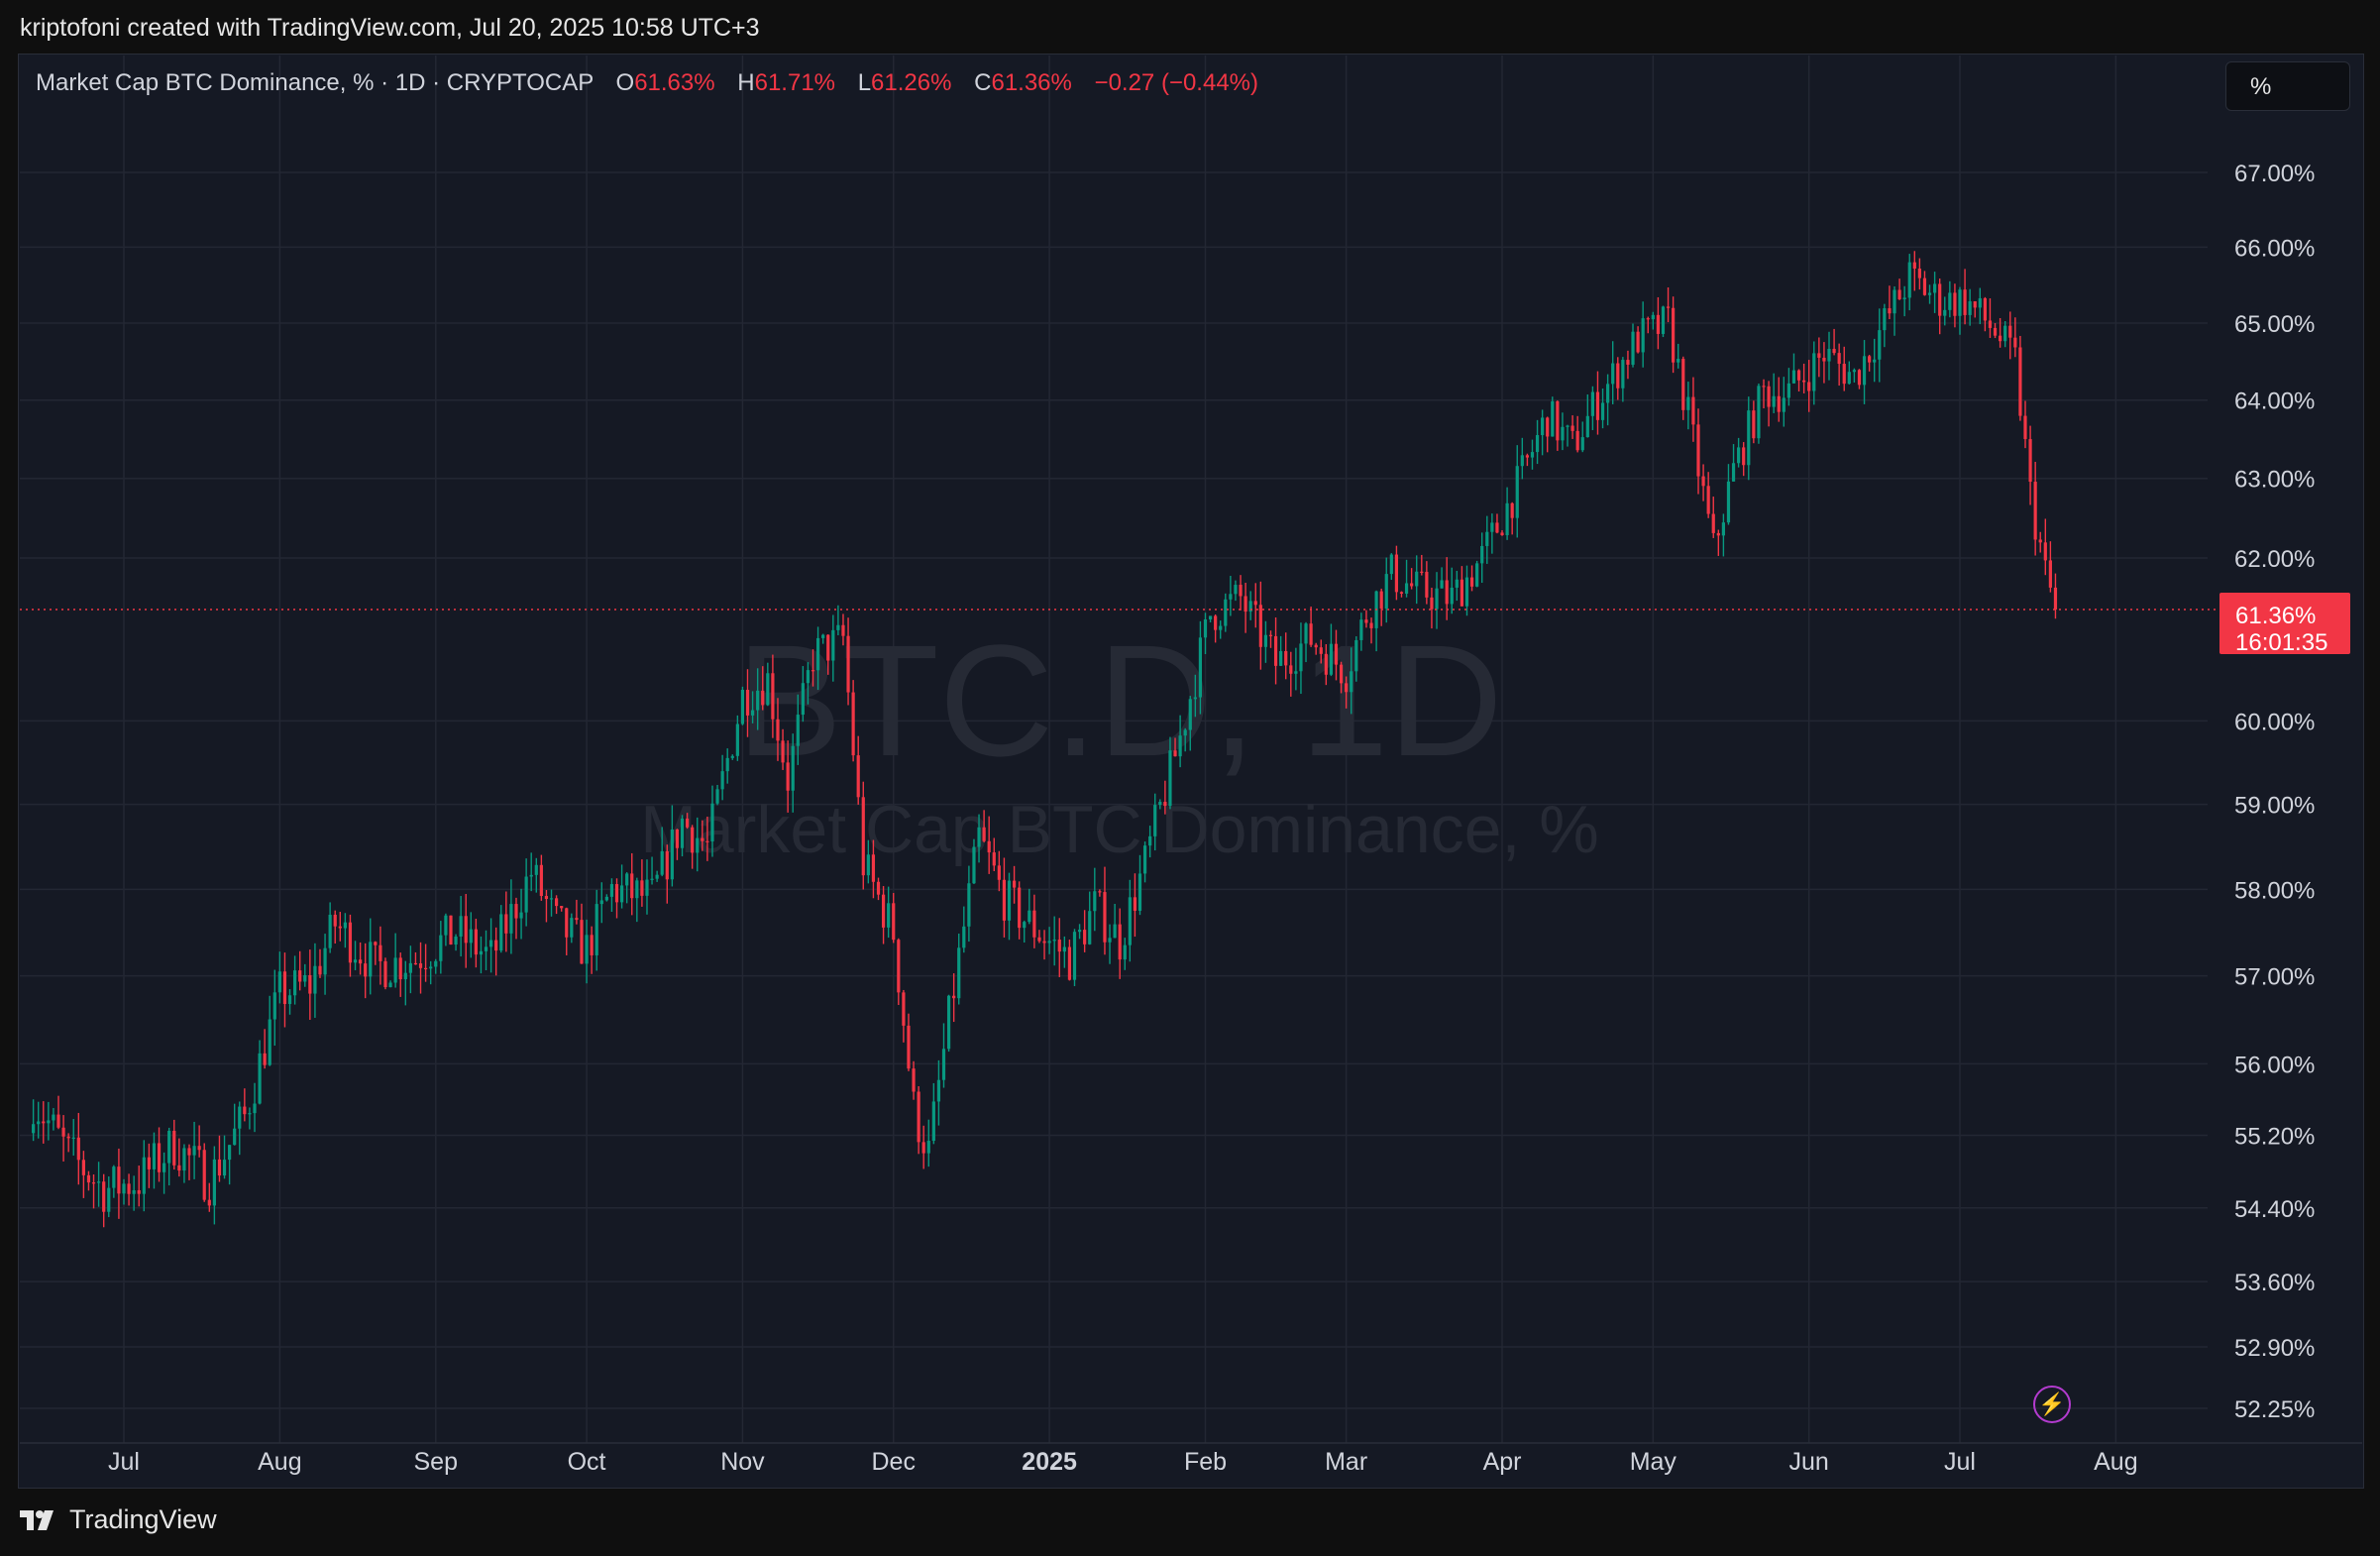 Image resolution: width=2380 pixels, height=1556 pixels. I want to click on time-axis-label: Apr, so click(1502, 1462).